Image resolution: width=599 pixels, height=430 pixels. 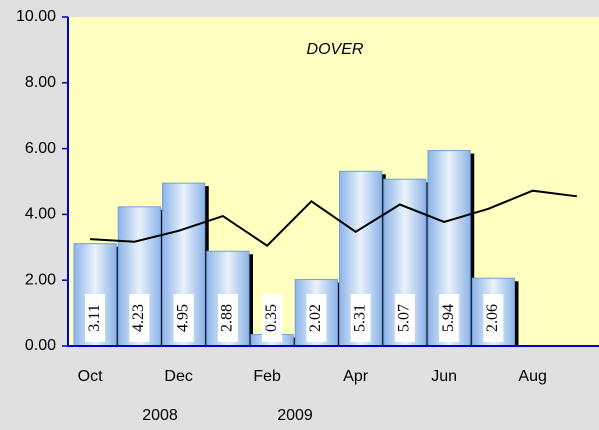 I want to click on value-label: 5.07, so click(x=404, y=318).